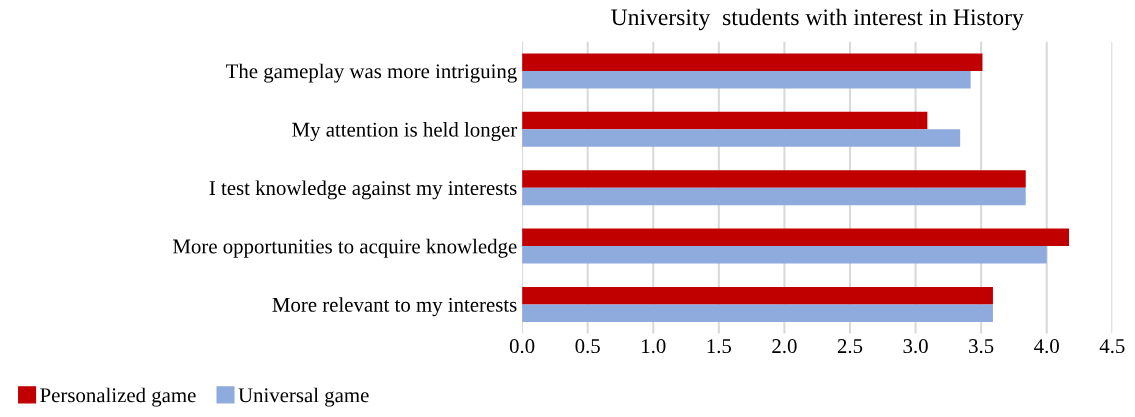 This screenshot has width=1135, height=417. Describe the element at coordinates (817, 19) in the screenshot. I see `chart-title: University students with interest in History` at that location.